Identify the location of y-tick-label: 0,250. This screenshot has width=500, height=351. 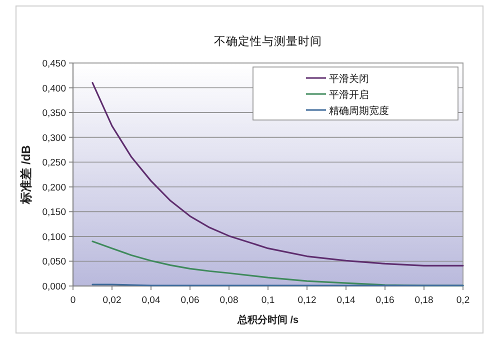
(54, 163).